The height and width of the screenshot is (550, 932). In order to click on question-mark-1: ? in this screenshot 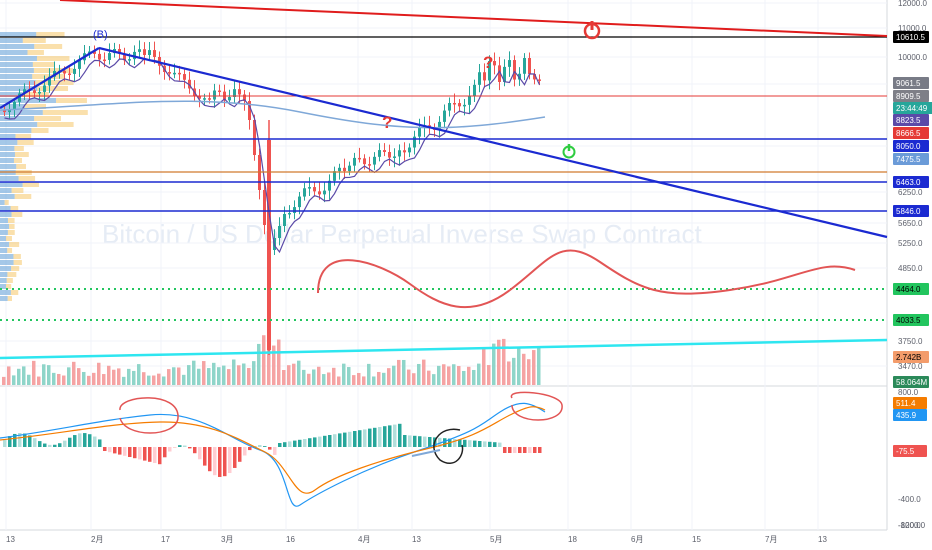, I will do `click(488, 62)`.